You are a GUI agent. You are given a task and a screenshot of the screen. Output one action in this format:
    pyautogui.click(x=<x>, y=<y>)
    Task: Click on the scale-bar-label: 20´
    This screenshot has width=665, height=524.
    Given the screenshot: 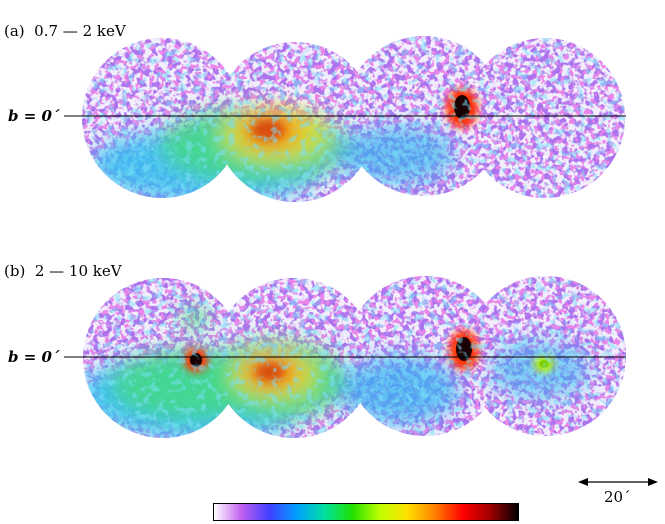 What is the action you would take?
    pyautogui.click(x=617, y=497)
    